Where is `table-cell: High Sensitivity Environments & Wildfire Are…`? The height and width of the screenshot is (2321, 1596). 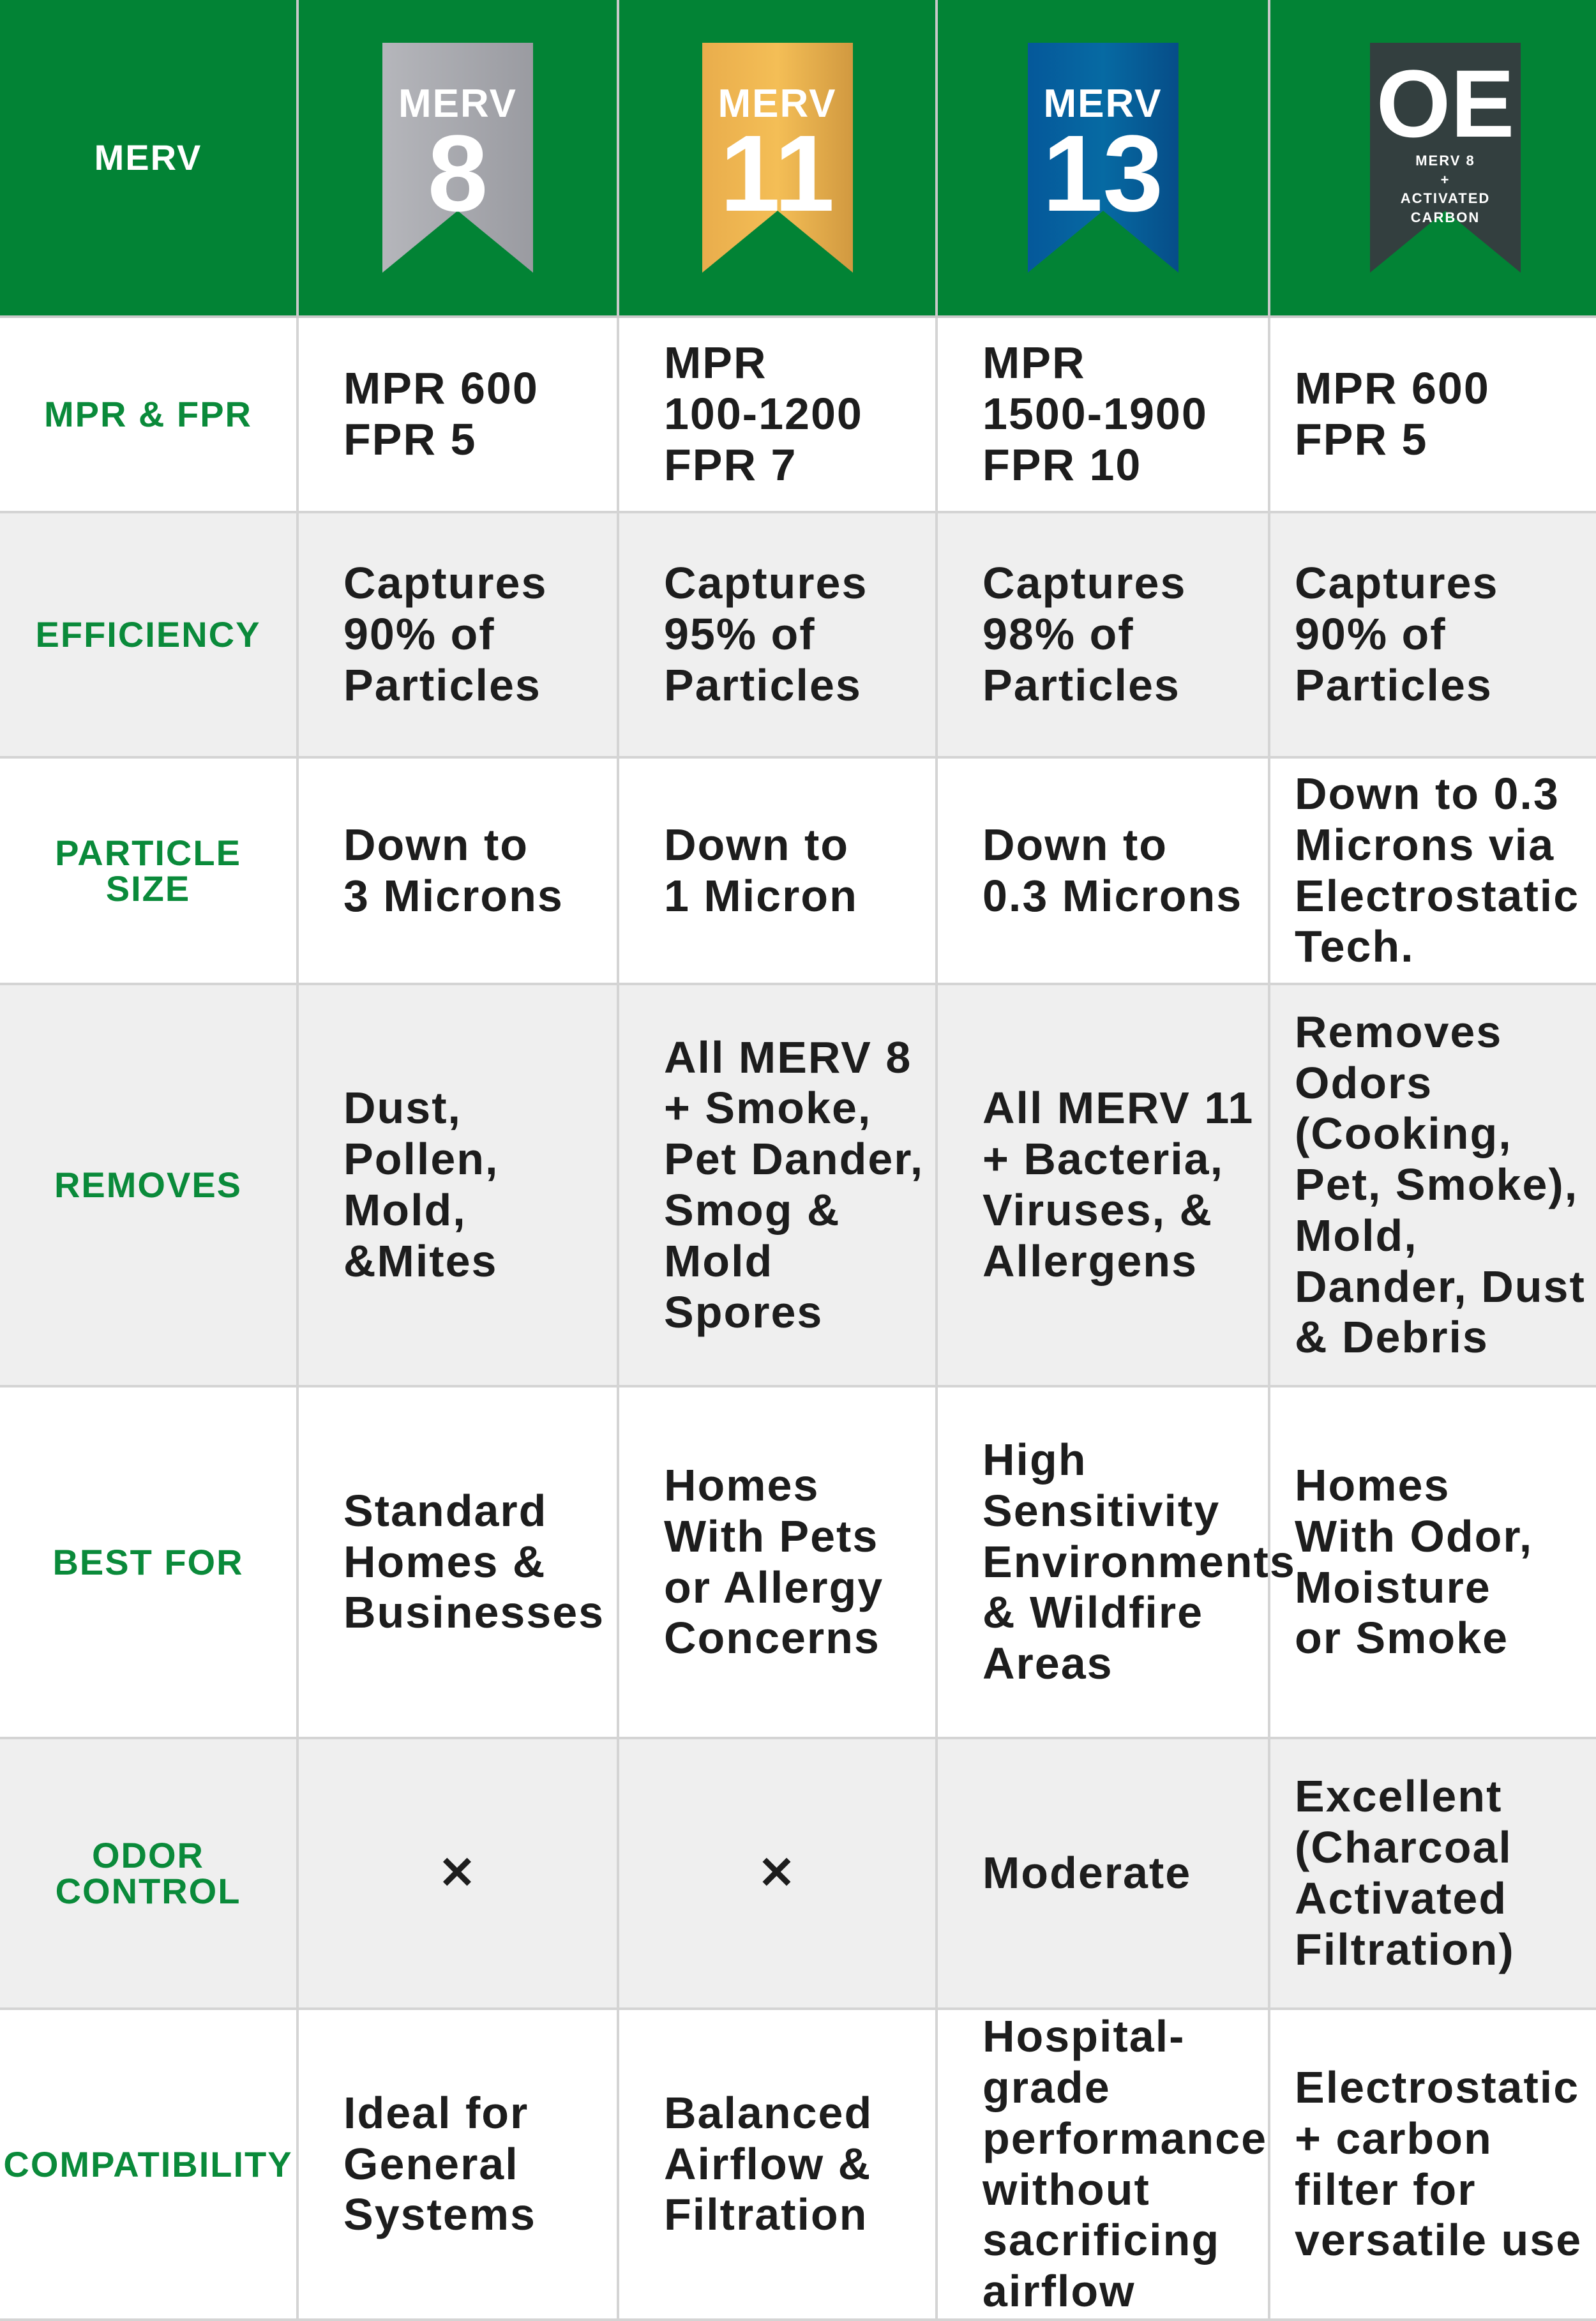
table-cell: High Sensitivity Environments & Wildfire Are… is located at coordinates (1115, 1562).